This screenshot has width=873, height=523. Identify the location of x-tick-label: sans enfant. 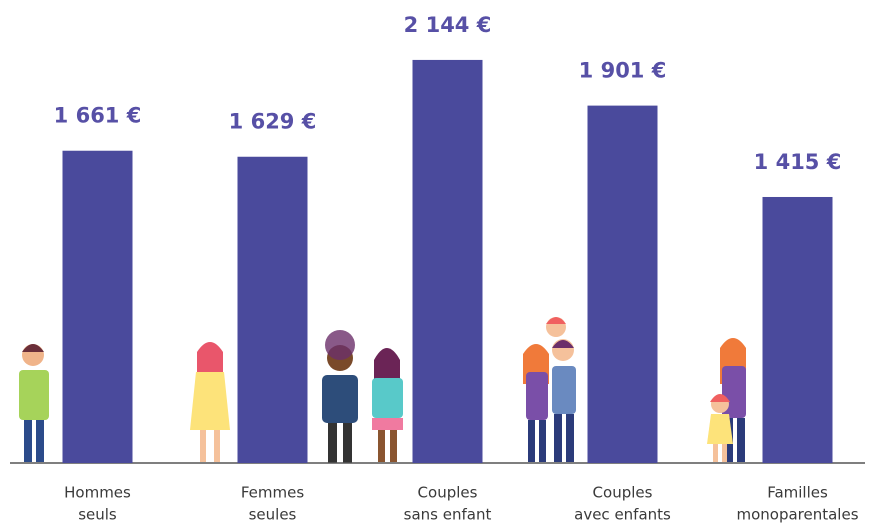
(448, 514).